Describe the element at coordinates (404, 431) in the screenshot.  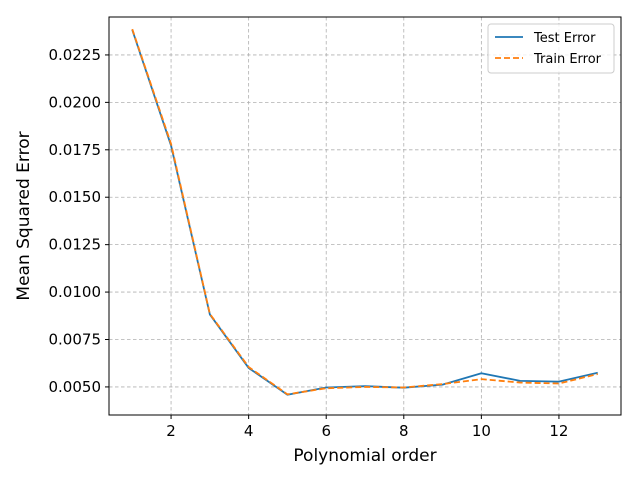
I see `x-tick-label: 8` at that location.